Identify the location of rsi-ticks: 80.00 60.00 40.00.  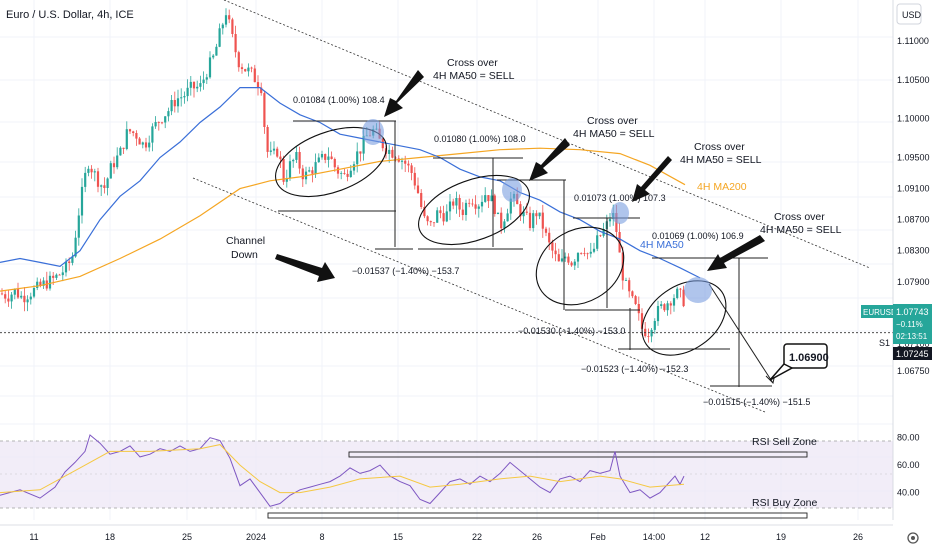
(908, 465).